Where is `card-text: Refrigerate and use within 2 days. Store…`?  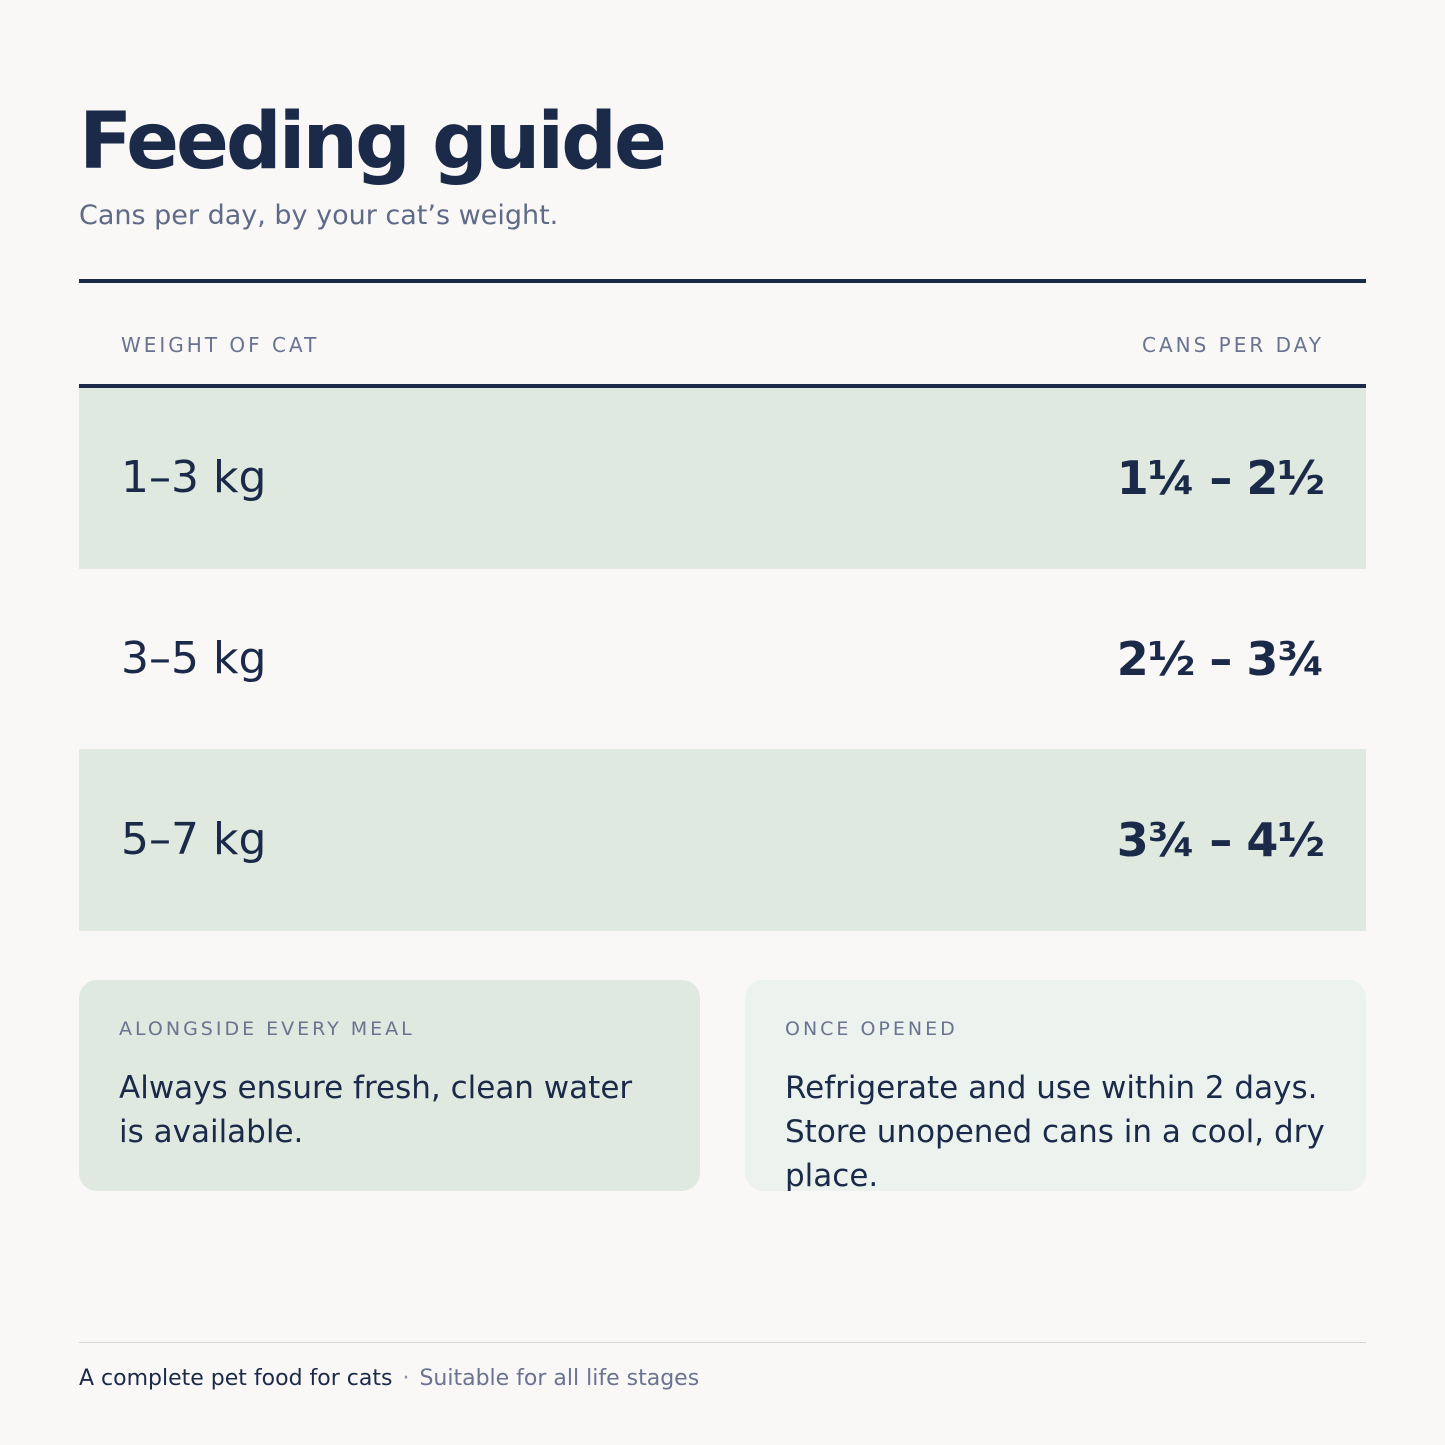
card-text: Refrigerate and use within 2 days. Store… is located at coordinates (1055, 1130).